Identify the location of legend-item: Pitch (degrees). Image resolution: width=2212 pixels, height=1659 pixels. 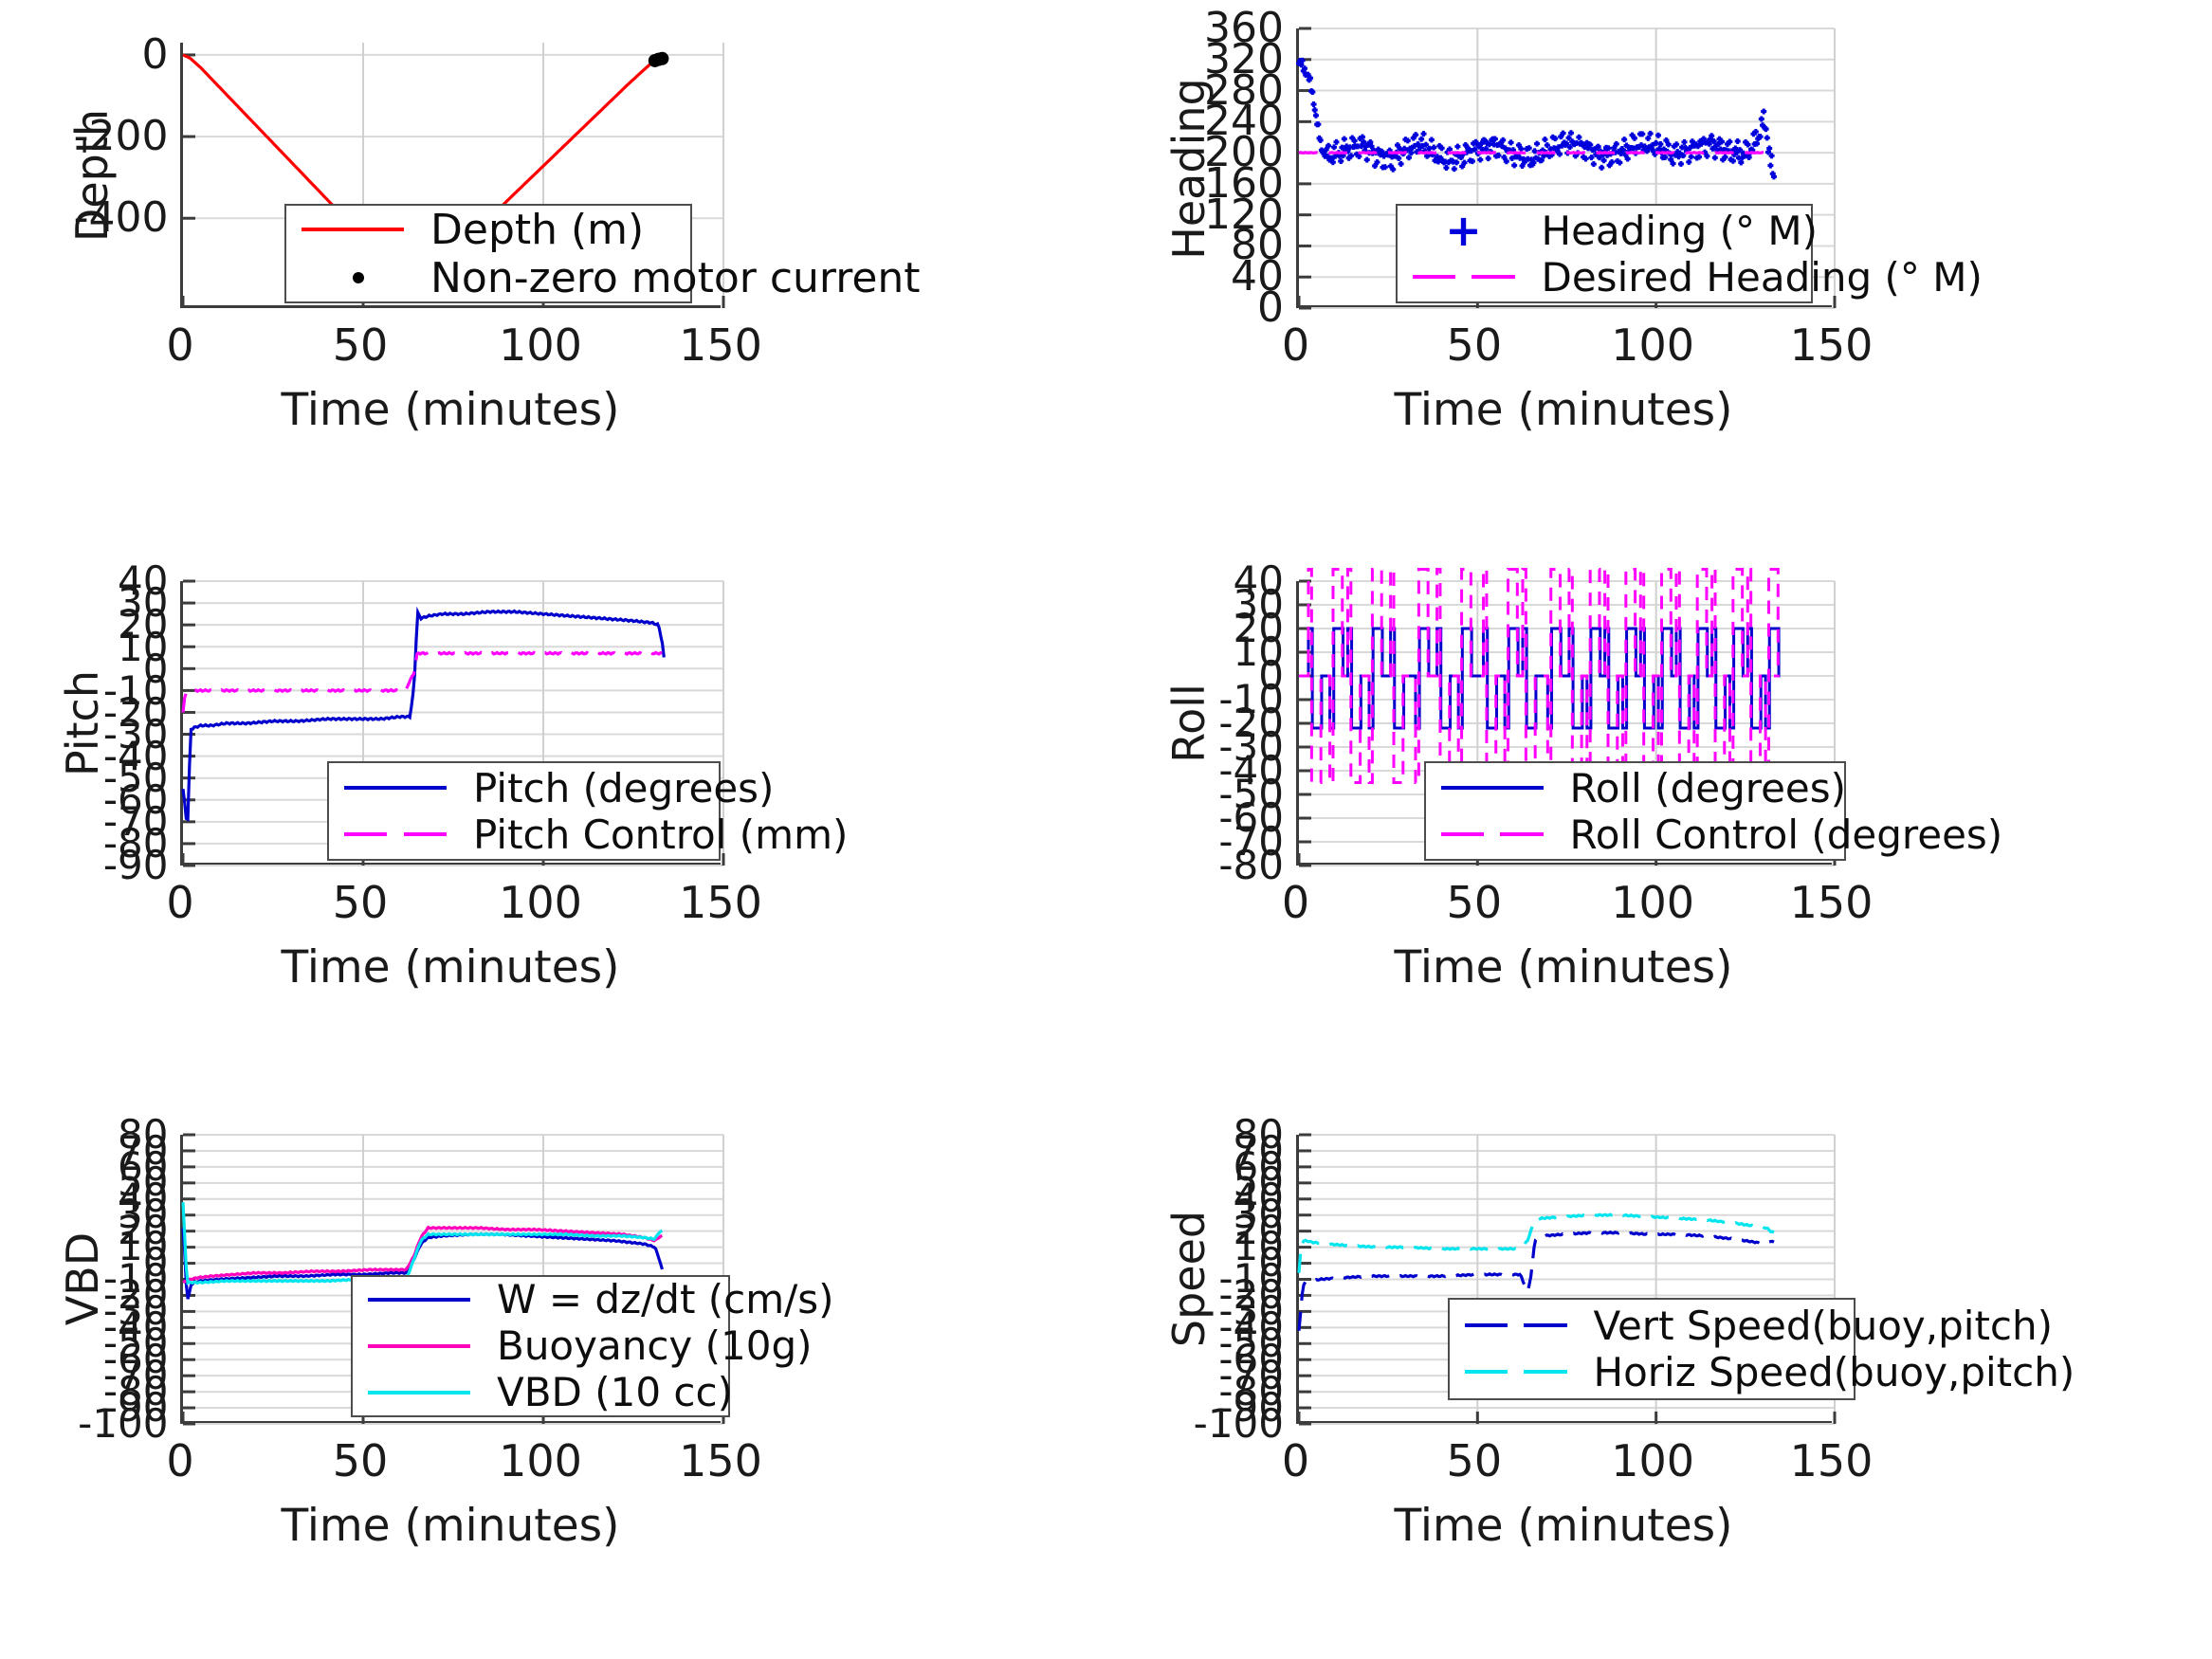
(556, 788).